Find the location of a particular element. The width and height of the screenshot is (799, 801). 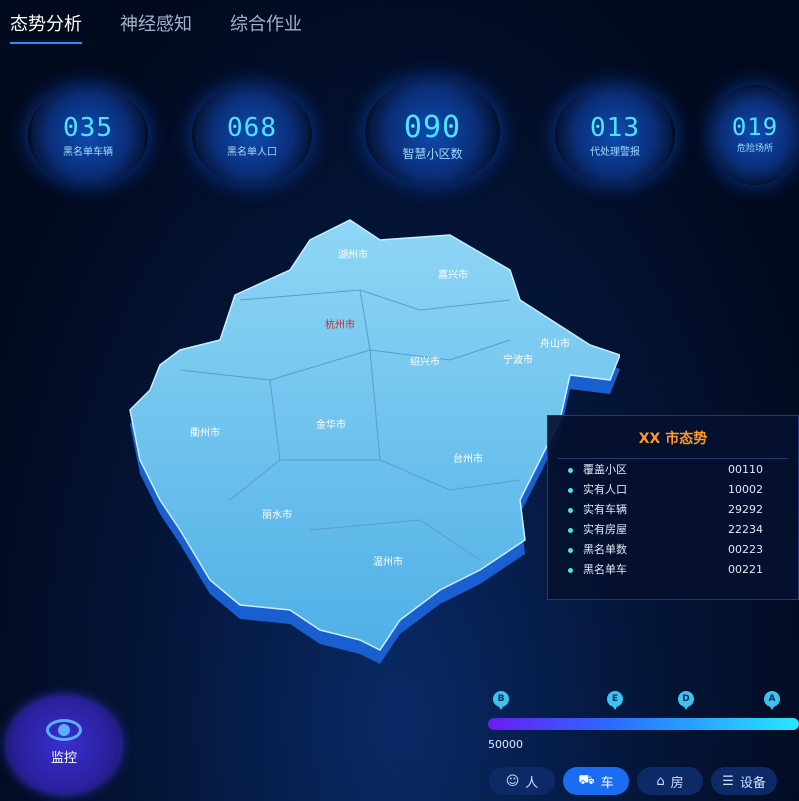

stat-circle: 090 智慧小区数 is located at coordinates (432, 132).